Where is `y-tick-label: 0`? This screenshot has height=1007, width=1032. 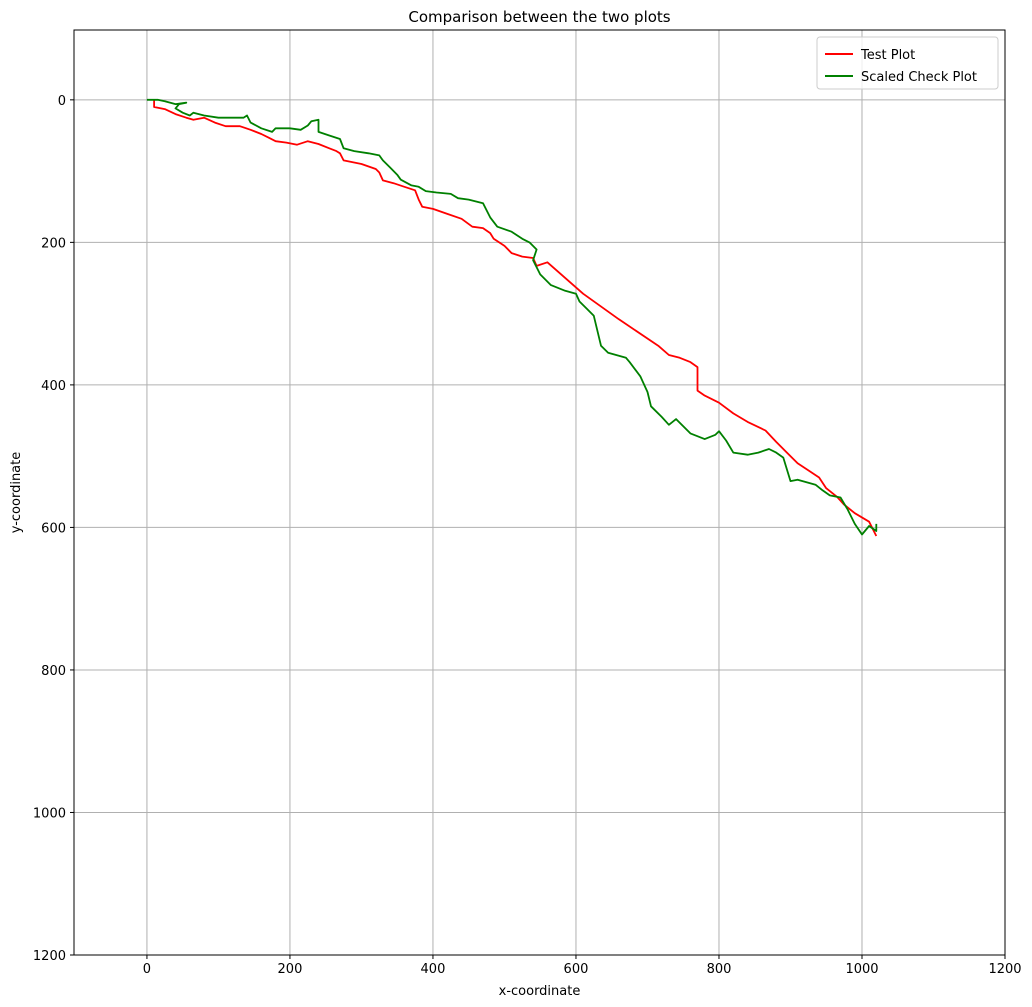
y-tick-label: 0 is located at coordinates (62, 101).